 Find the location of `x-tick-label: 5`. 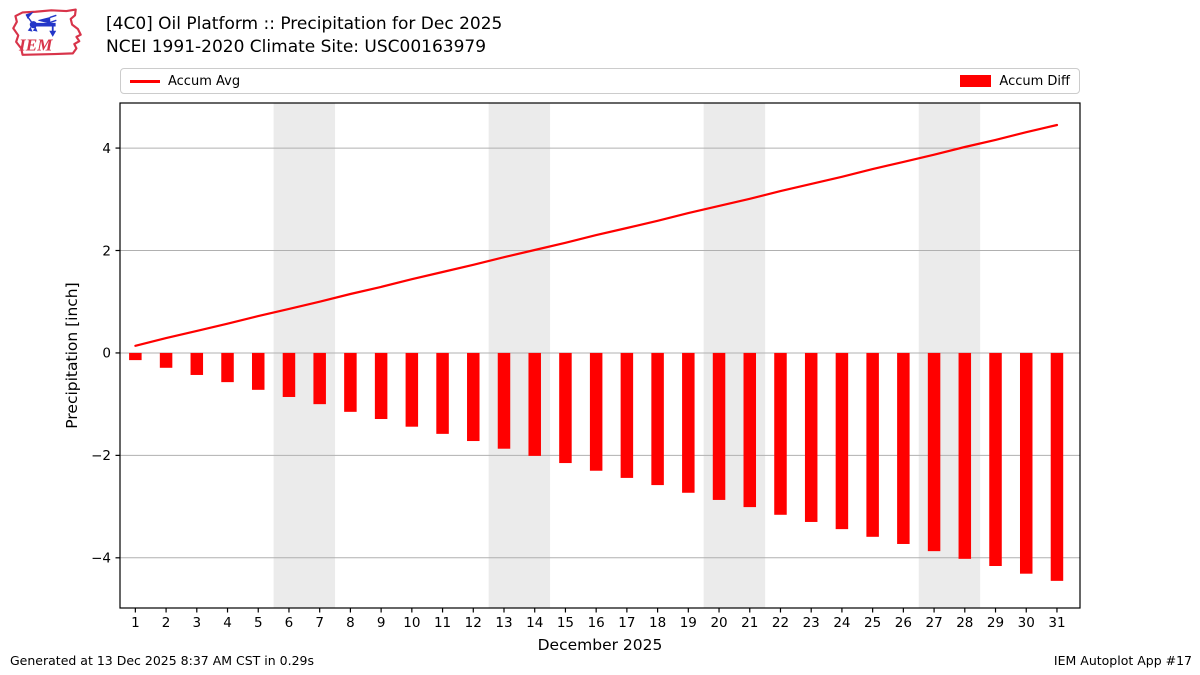

x-tick-label: 5 is located at coordinates (258, 623).